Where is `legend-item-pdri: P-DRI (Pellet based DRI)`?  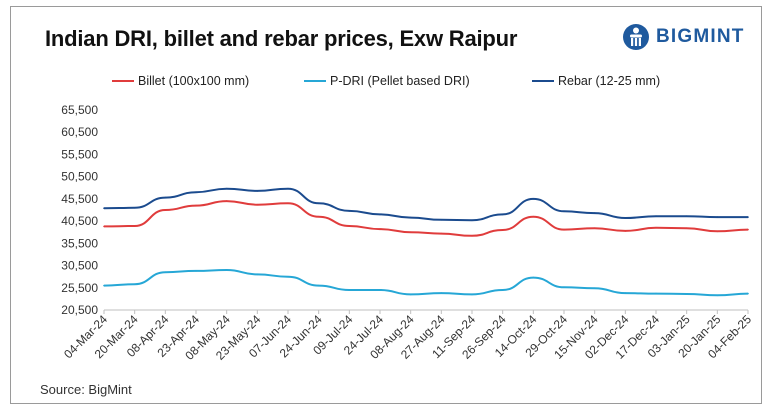
legend-item-pdri: P-DRI (Pellet based DRI) is located at coordinates (387, 81).